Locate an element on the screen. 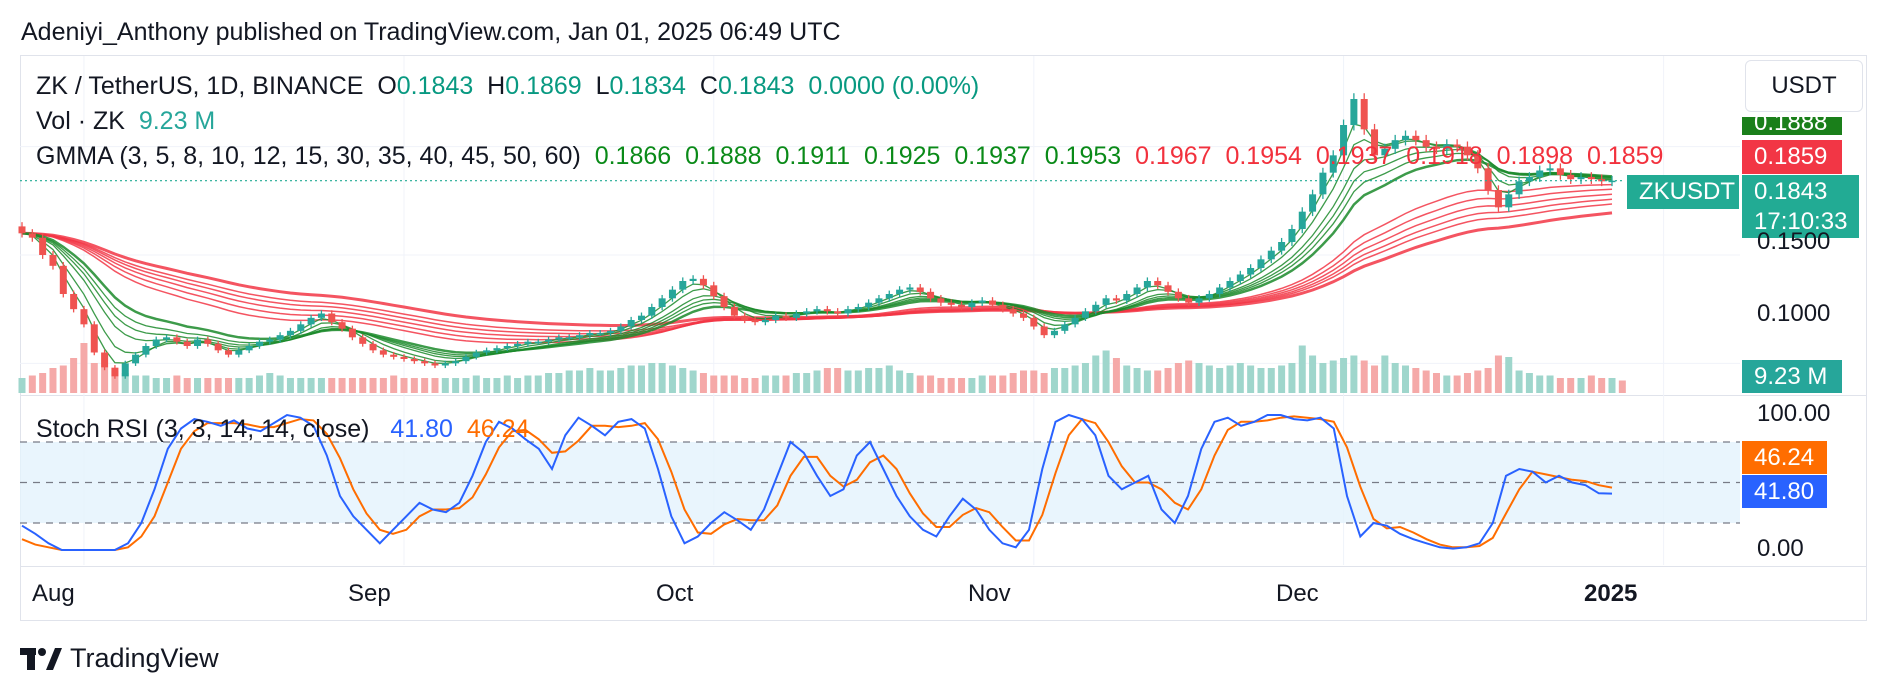 Image resolution: width=1888 pixels, height=690 pixels. price-tick-0: 0.1500 is located at coordinates (1794, 241).